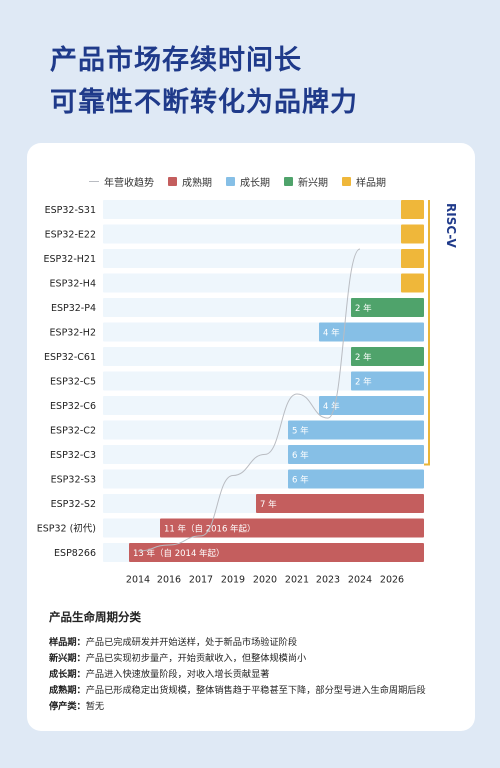  What do you see at coordinates (196, 658) in the screenshot?
I see `lifecycle-desc: 产品已实现初步量产，开始贡献收入，但整体规模尚小` at bounding box center [196, 658].